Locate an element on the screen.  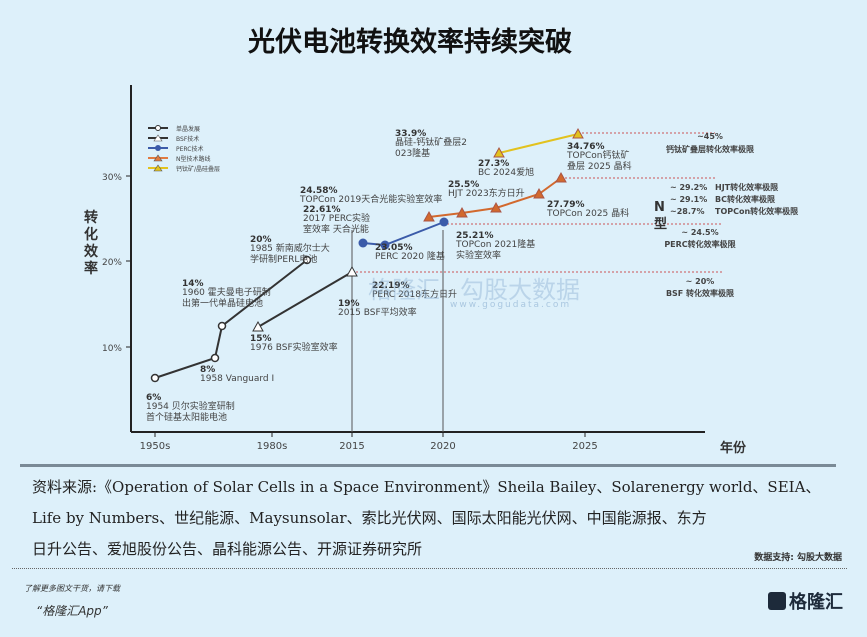
y-tick-label: 20% is located at coordinates (112, 263).